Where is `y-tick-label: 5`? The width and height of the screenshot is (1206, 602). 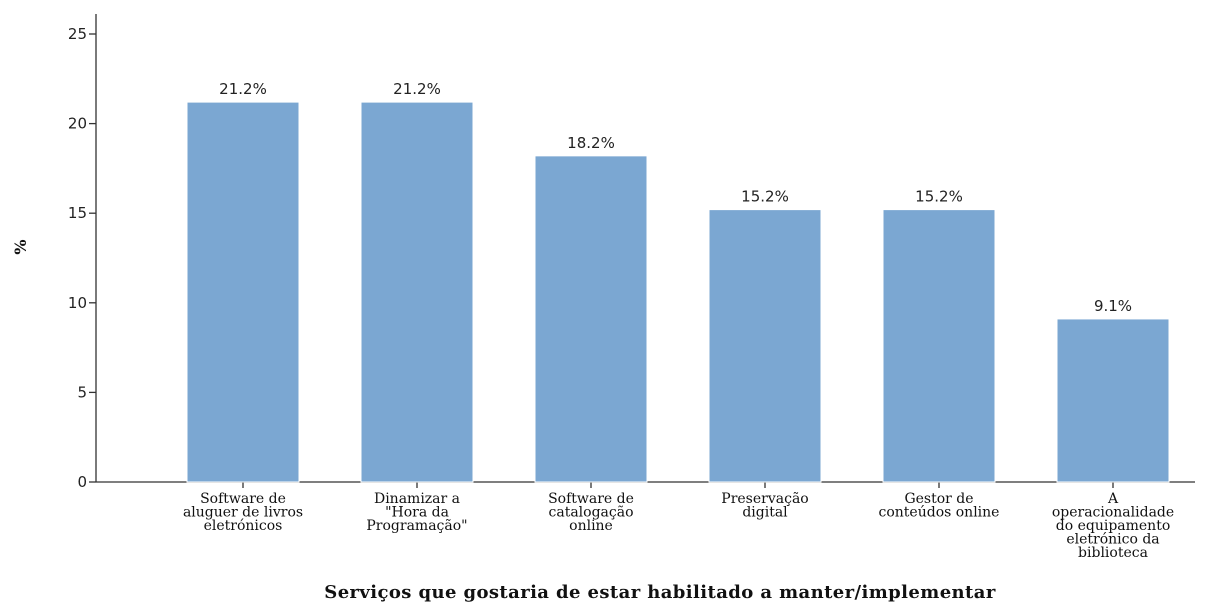
y-tick-label: 5 is located at coordinates (82, 392).